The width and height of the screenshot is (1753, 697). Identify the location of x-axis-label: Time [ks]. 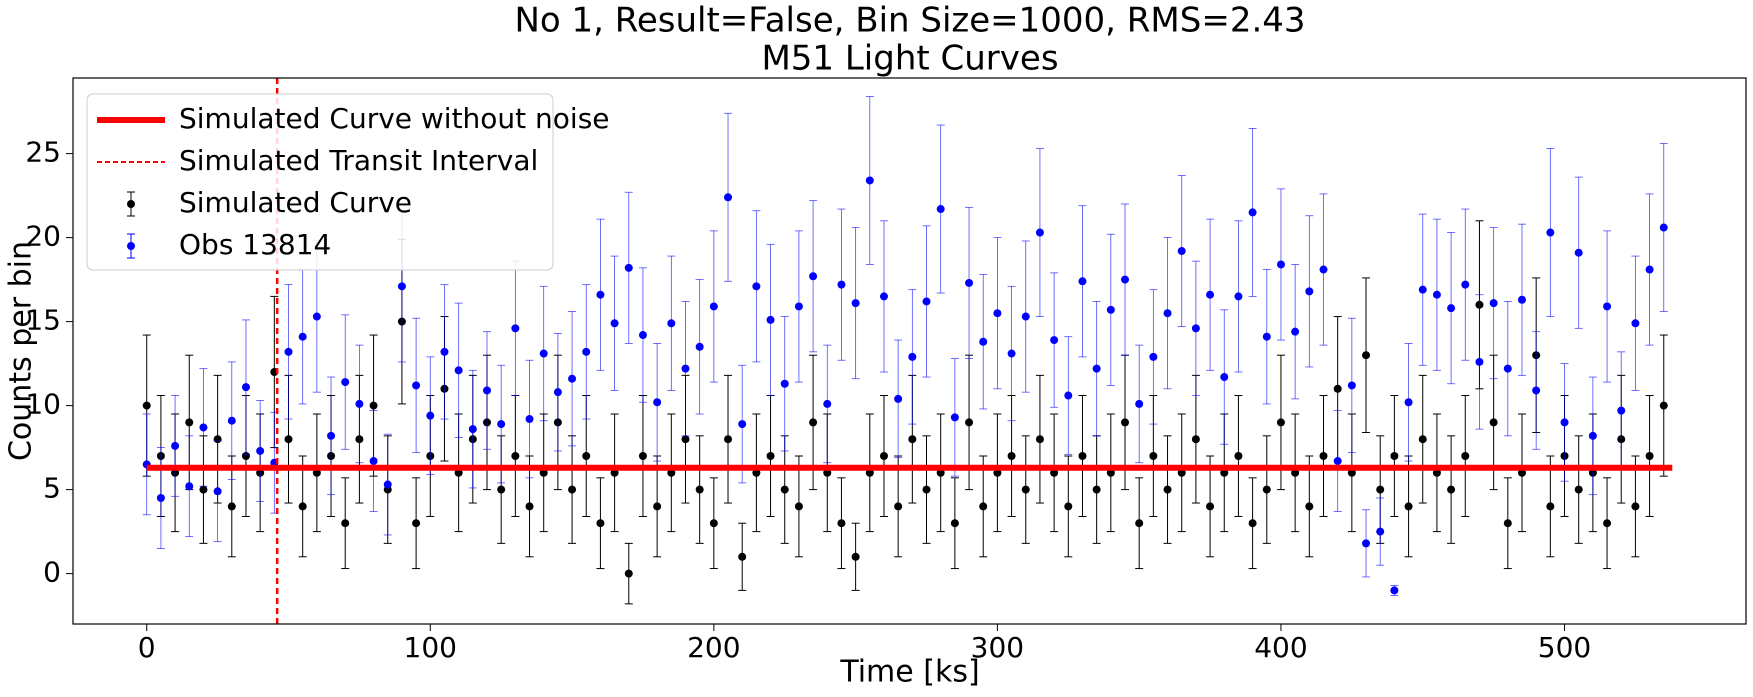
(909, 672).